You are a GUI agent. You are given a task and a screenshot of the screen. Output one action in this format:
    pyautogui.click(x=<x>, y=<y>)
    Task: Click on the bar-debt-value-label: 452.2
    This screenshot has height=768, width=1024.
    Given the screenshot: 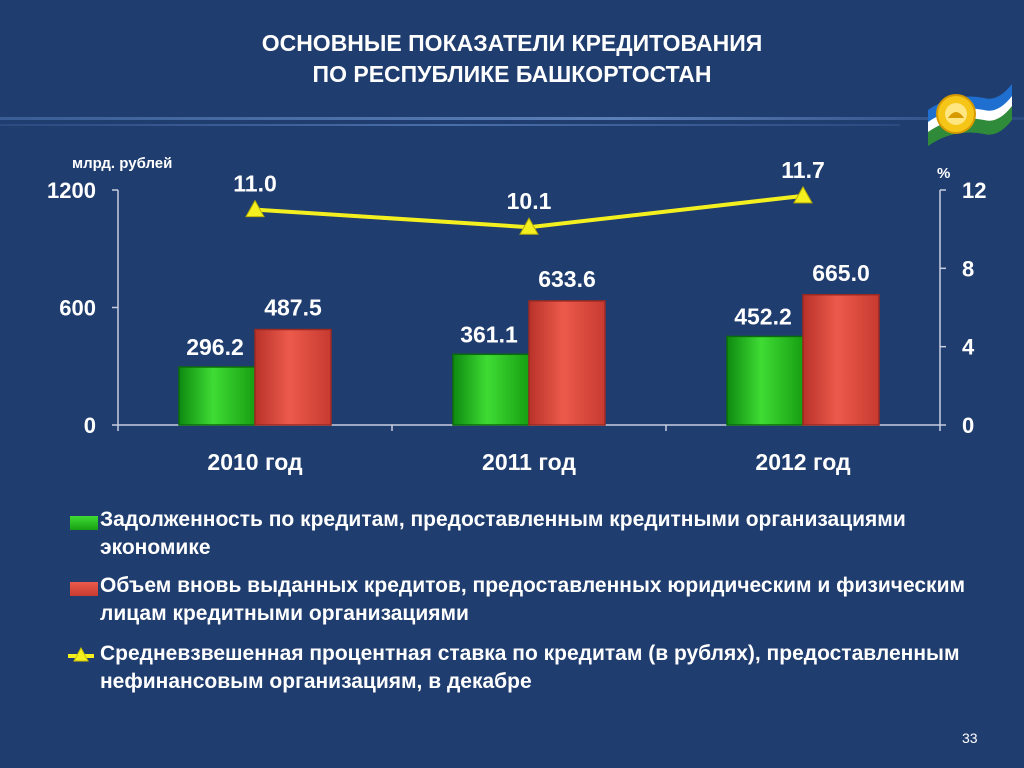 What is the action you would take?
    pyautogui.click(x=763, y=316)
    